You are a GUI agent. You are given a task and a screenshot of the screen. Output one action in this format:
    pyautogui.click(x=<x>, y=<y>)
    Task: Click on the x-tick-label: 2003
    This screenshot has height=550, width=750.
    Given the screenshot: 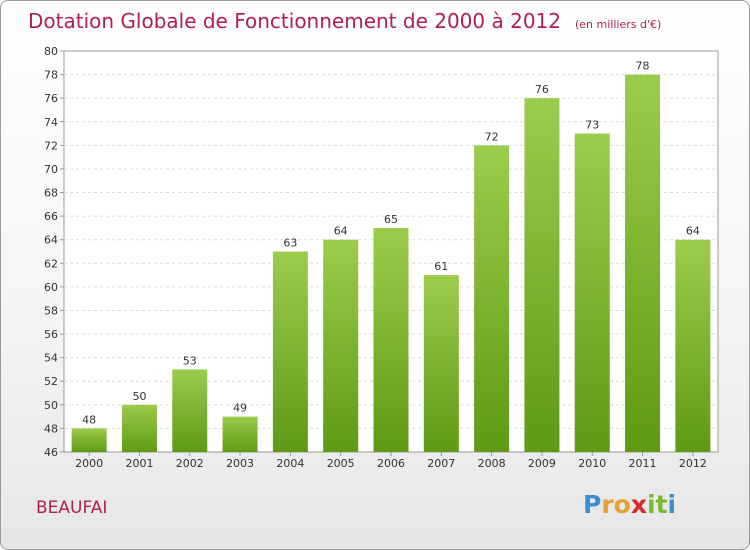 What is the action you would take?
    pyautogui.click(x=240, y=463)
    